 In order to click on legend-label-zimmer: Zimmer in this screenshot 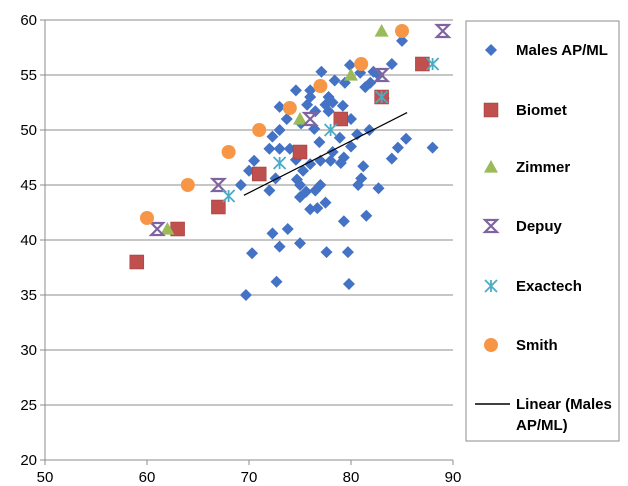, I will do `click(543, 167)`.